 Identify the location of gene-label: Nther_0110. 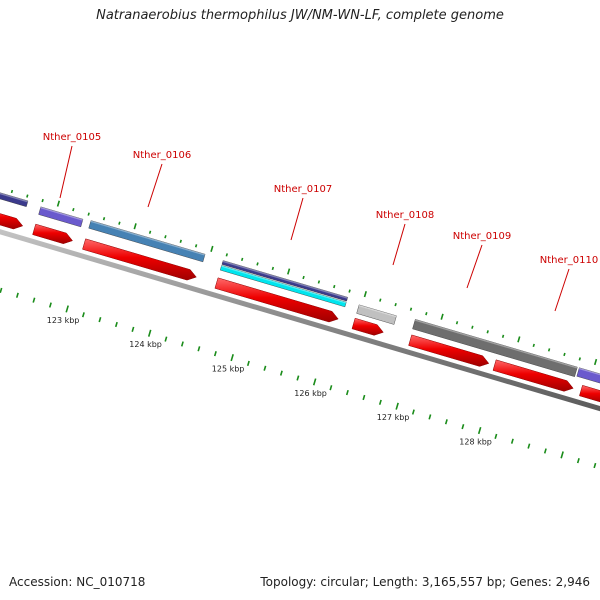
(569, 260).